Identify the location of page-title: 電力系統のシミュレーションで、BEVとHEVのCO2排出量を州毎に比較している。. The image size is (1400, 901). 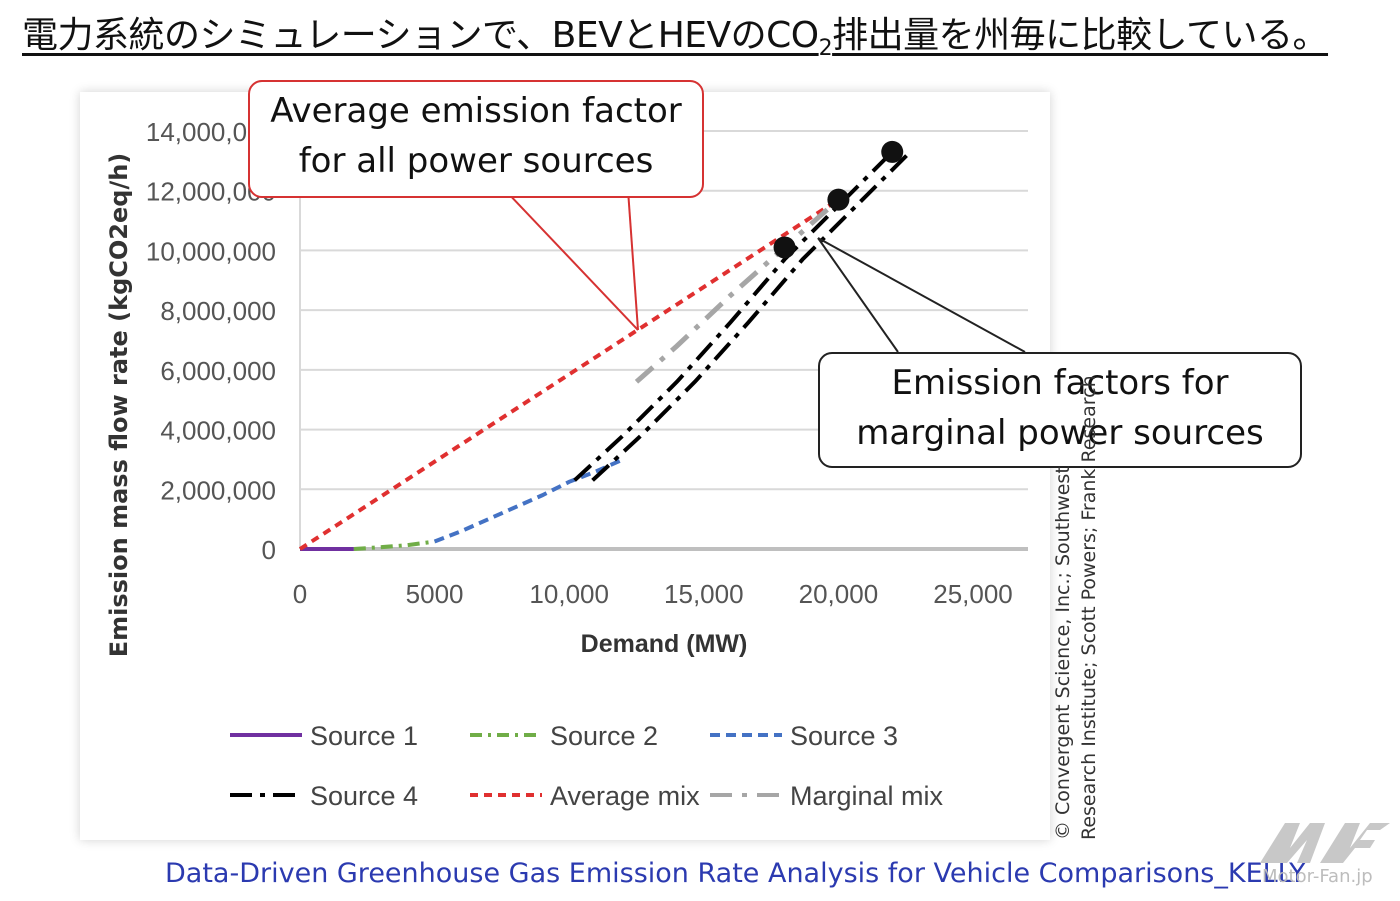
(702, 33).